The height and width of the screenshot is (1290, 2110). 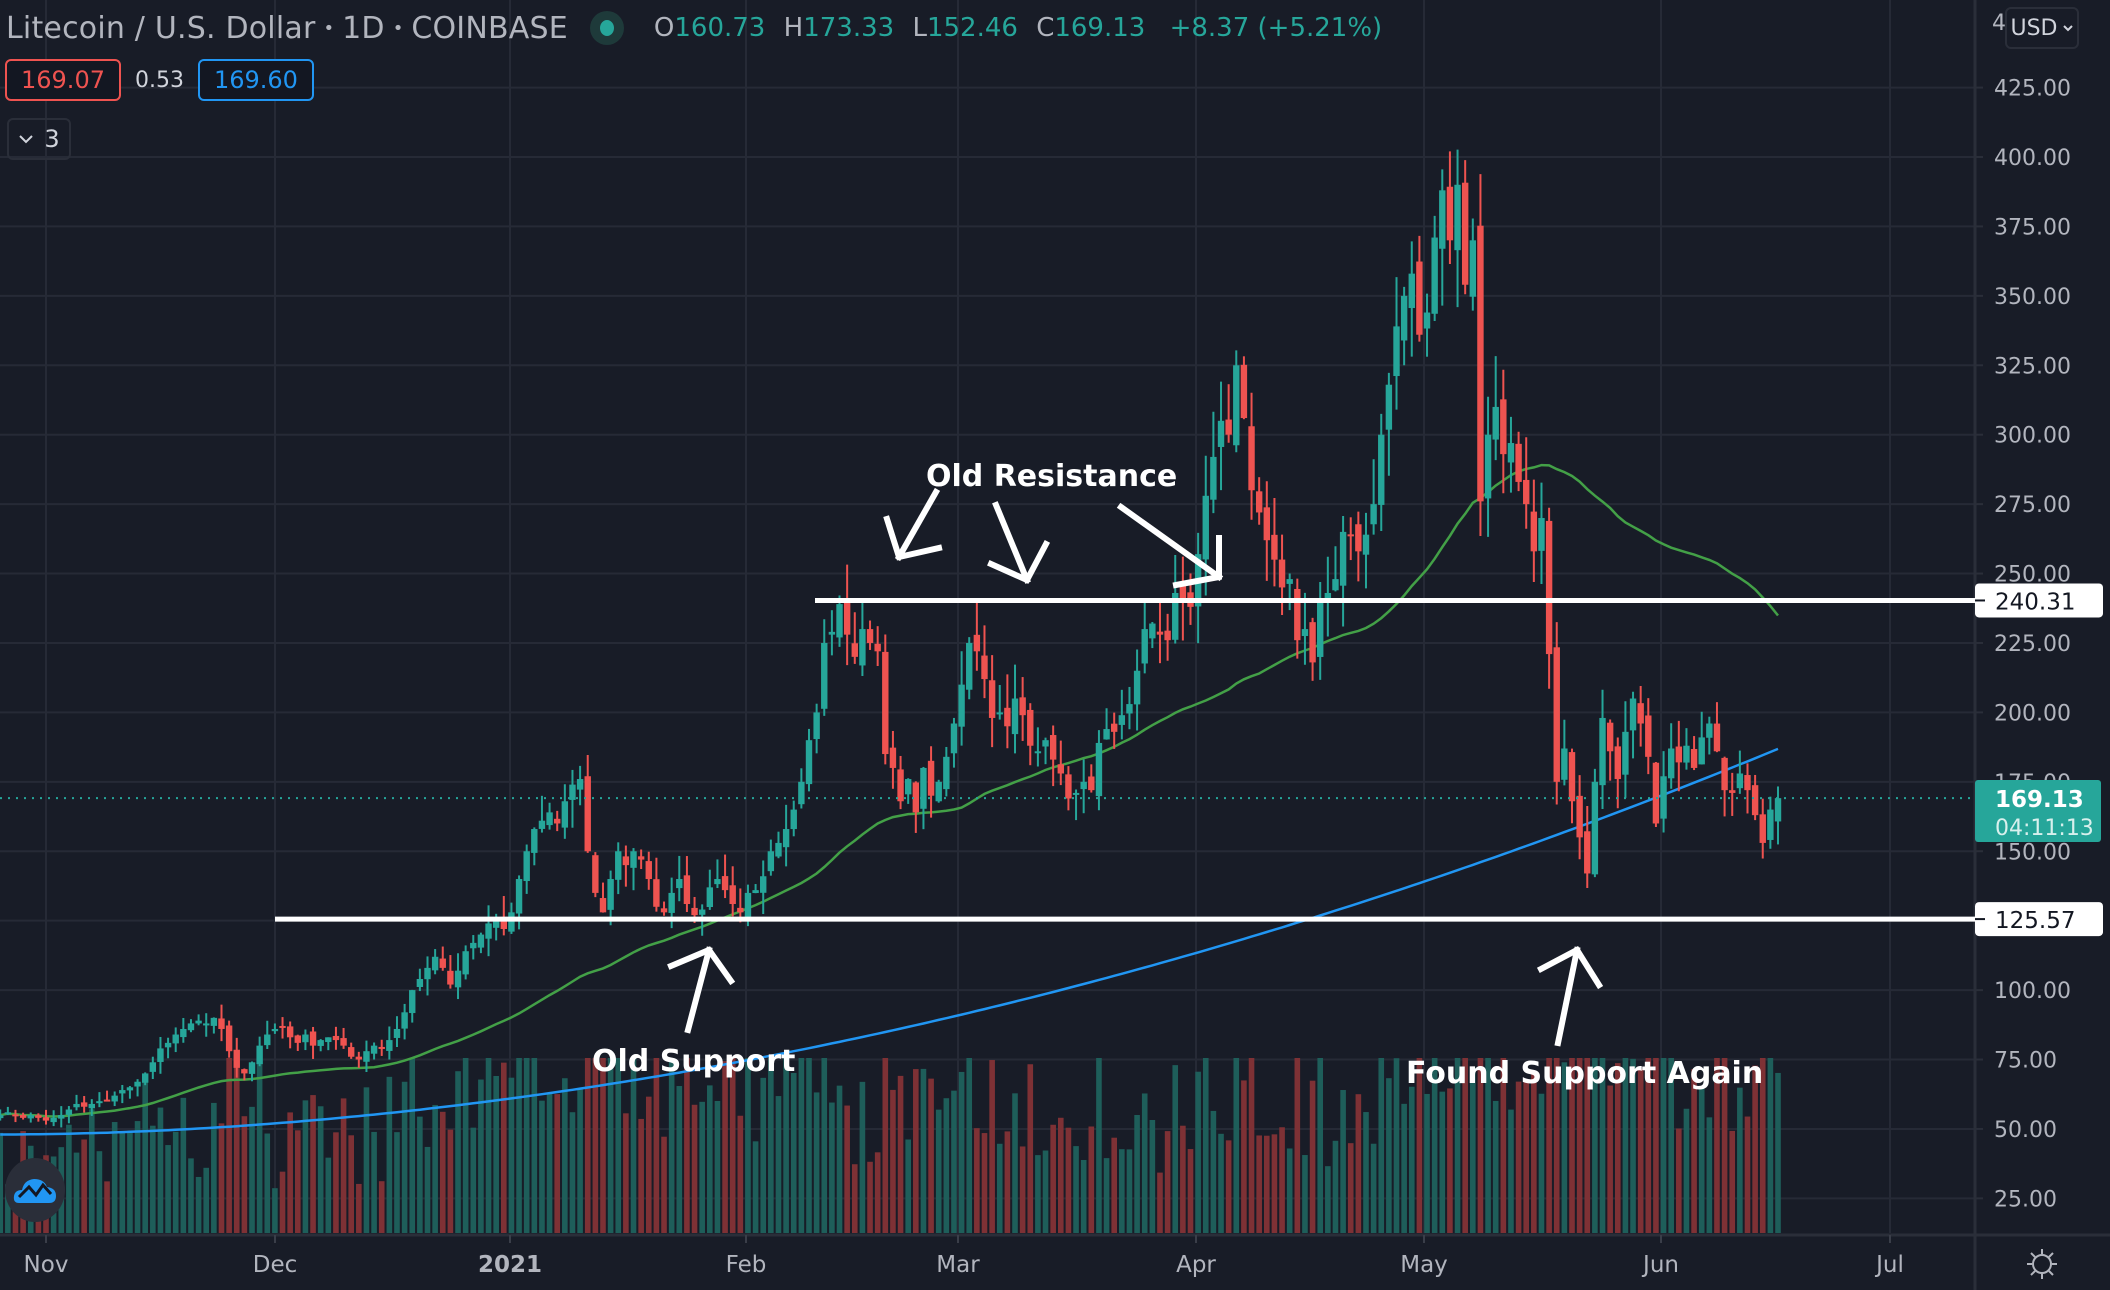 I want to click on buy-price-button: 169.60, so click(x=255, y=80).